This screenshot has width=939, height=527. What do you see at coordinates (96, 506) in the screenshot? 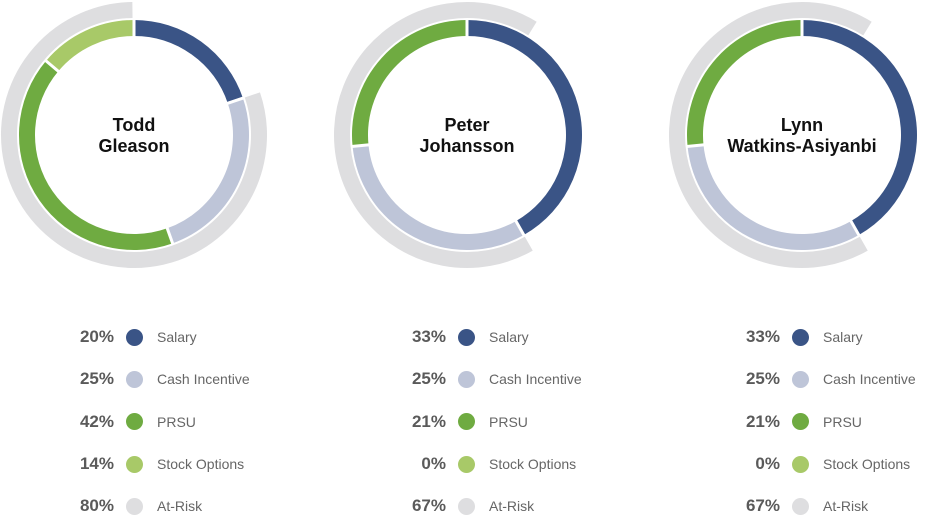
I see `legend-percent: 80%` at bounding box center [96, 506].